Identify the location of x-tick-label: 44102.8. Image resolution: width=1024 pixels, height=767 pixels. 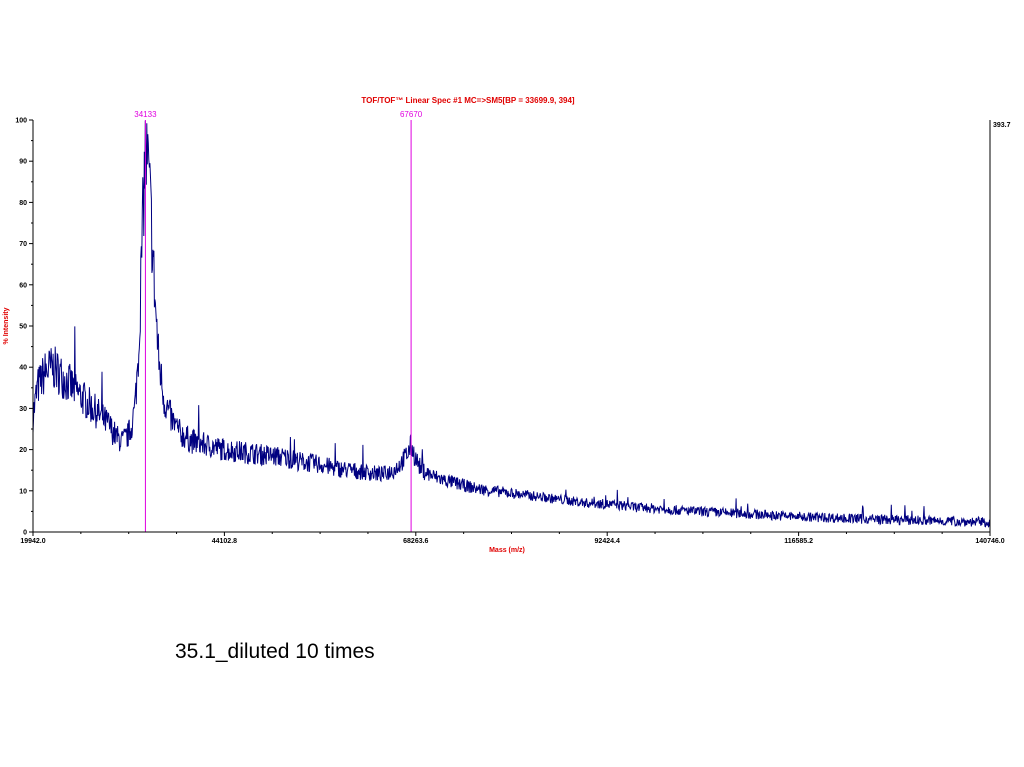
(224, 541).